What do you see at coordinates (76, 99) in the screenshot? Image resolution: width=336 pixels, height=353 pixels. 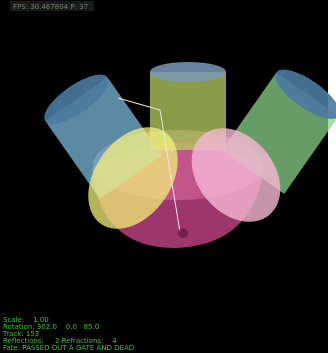 I see `cylinder-left-cap` at bounding box center [76, 99].